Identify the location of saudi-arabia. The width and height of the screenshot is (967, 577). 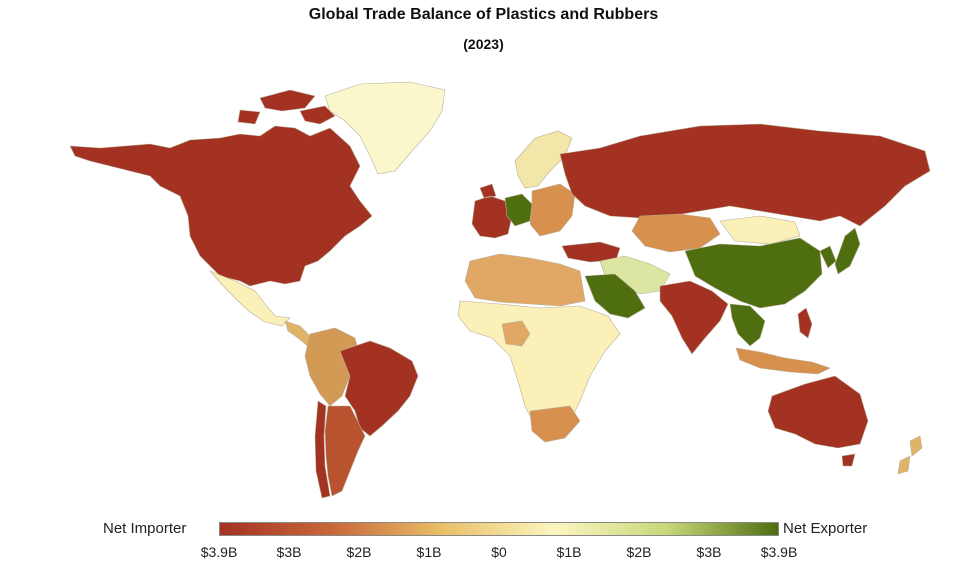
(615, 296).